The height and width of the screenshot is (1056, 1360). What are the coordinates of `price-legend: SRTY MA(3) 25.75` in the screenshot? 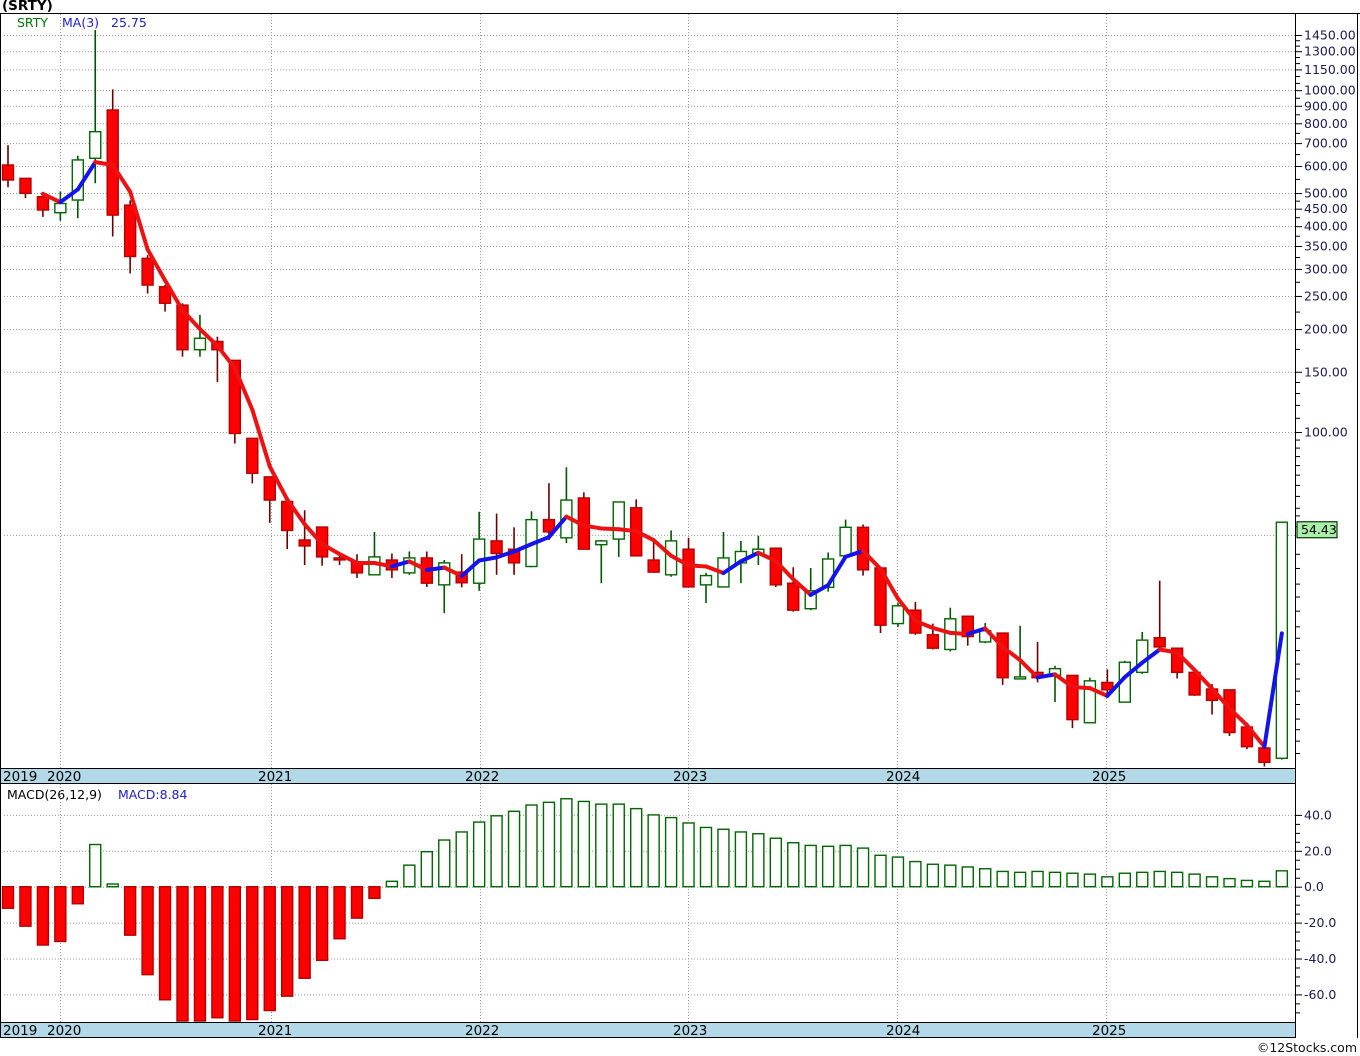 It's located at (82, 22).